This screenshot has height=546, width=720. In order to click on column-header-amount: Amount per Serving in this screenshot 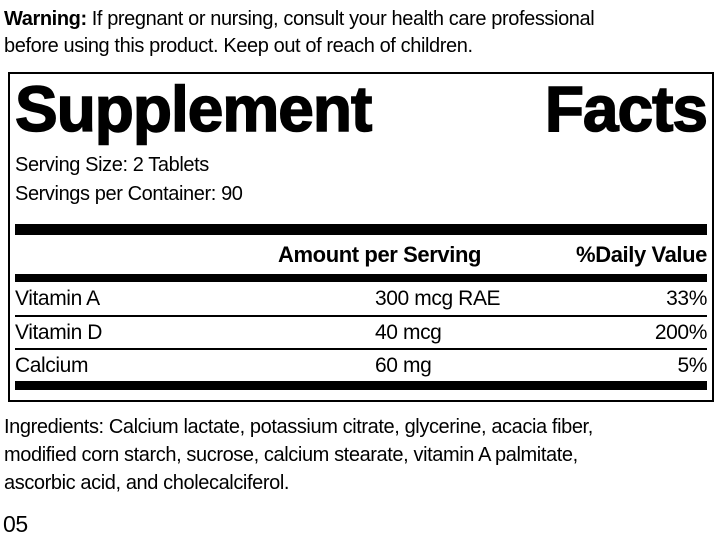, I will do `click(380, 254)`.